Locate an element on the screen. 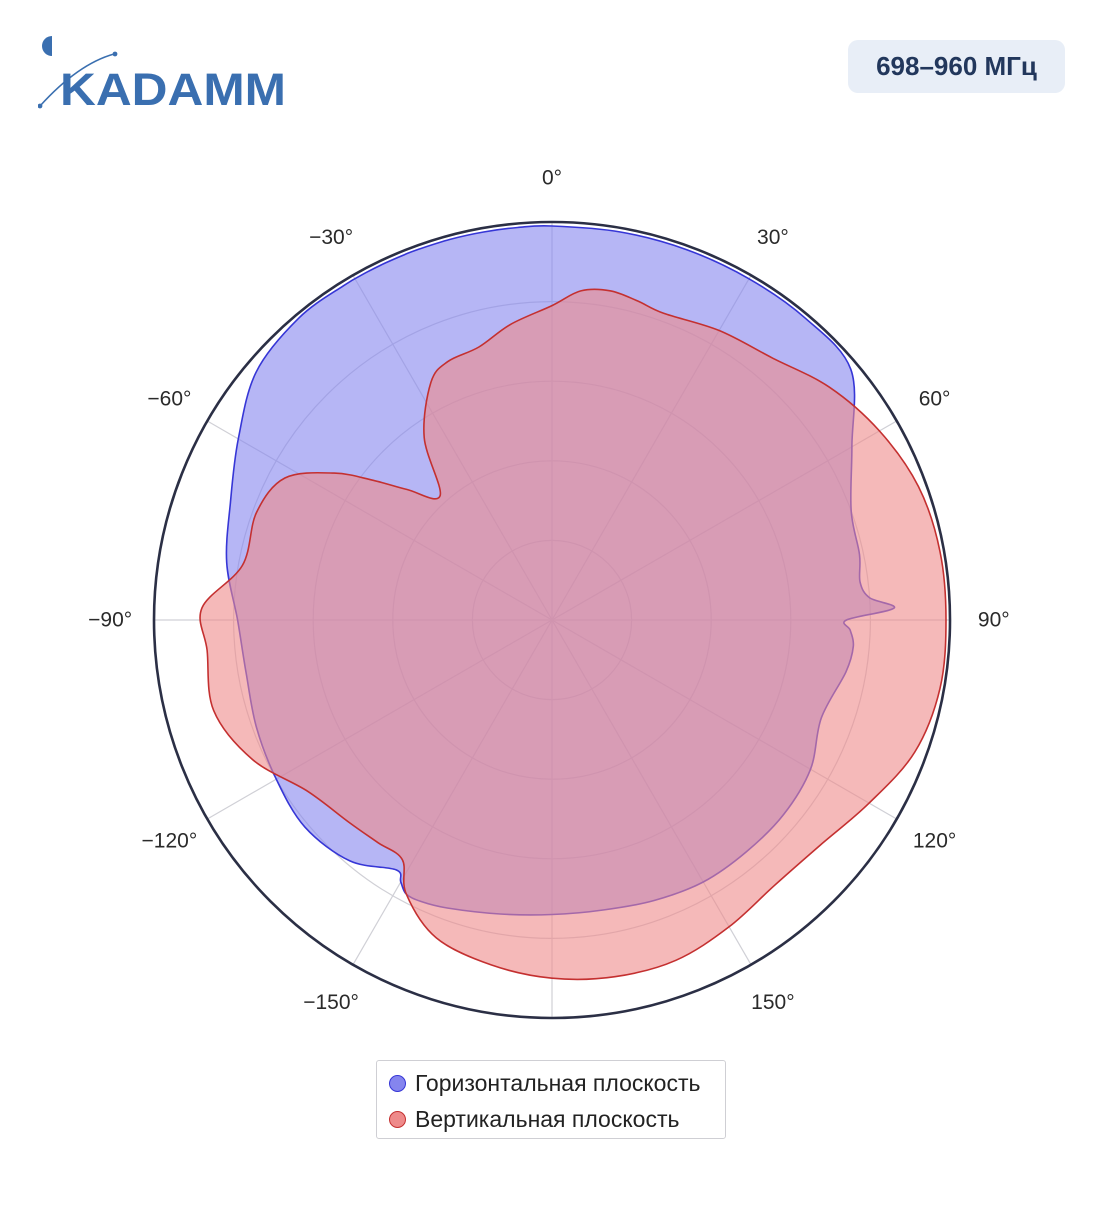 This screenshot has height=1211, width=1104. angular-tick-label-10: −60° is located at coordinates (169, 399).